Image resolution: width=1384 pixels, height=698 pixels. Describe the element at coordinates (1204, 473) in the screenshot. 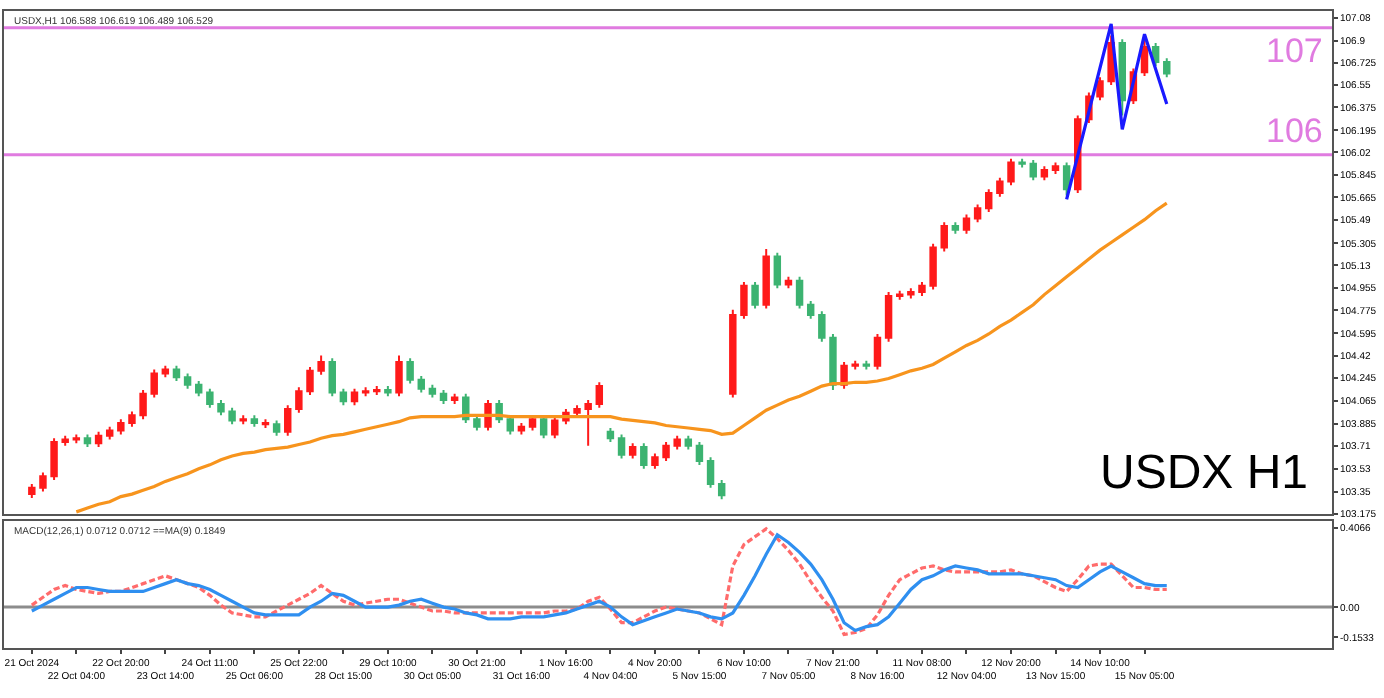

I see `annotation: USDX H1` at that location.